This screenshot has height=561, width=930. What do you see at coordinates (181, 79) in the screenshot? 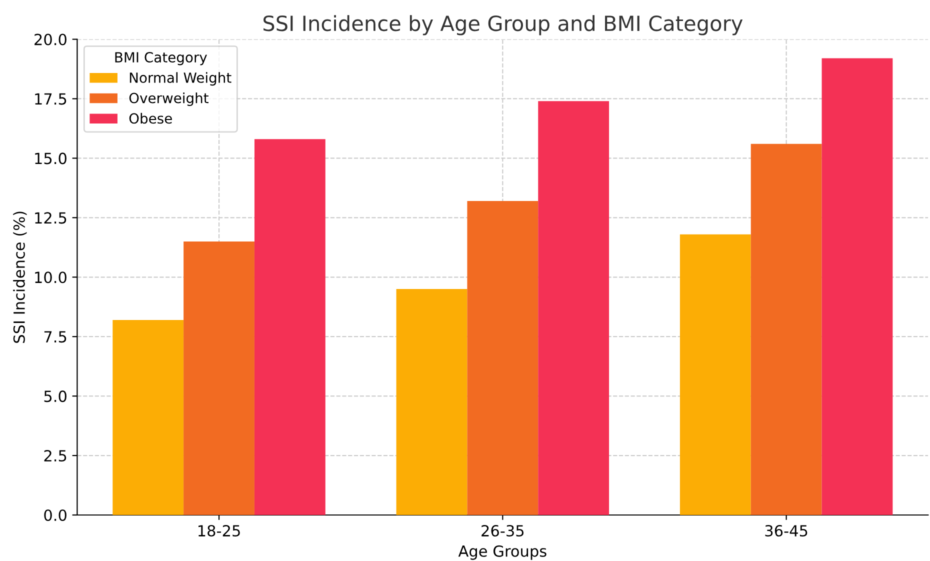
I see `legend-label: Normal Weight` at bounding box center [181, 79].